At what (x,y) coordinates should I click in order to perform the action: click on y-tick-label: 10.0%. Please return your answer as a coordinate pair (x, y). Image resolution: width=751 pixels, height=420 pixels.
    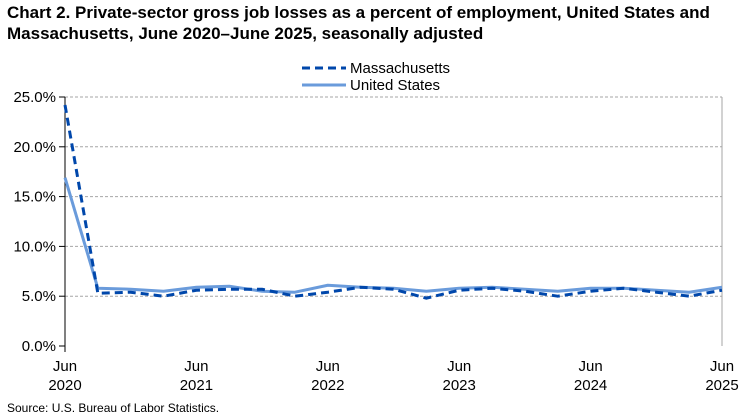
    Looking at the image, I should click on (34, 246).